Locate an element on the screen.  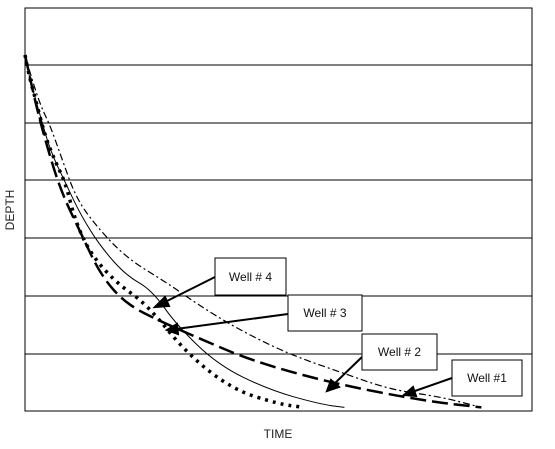
x-axis-label: TIME is located at coordinates (278, 434).